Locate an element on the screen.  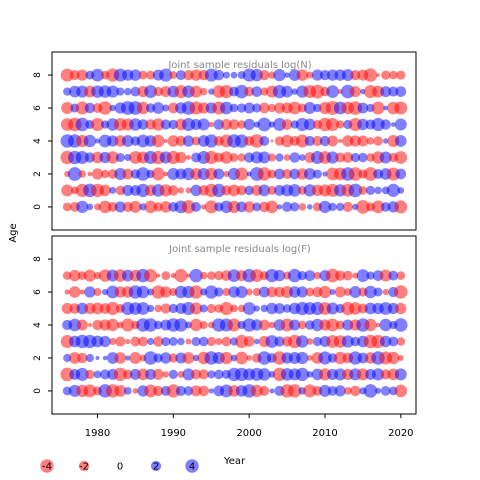
x-axis: 1980 1990 2000 2010 2020 is located at coordinates (249, 426).